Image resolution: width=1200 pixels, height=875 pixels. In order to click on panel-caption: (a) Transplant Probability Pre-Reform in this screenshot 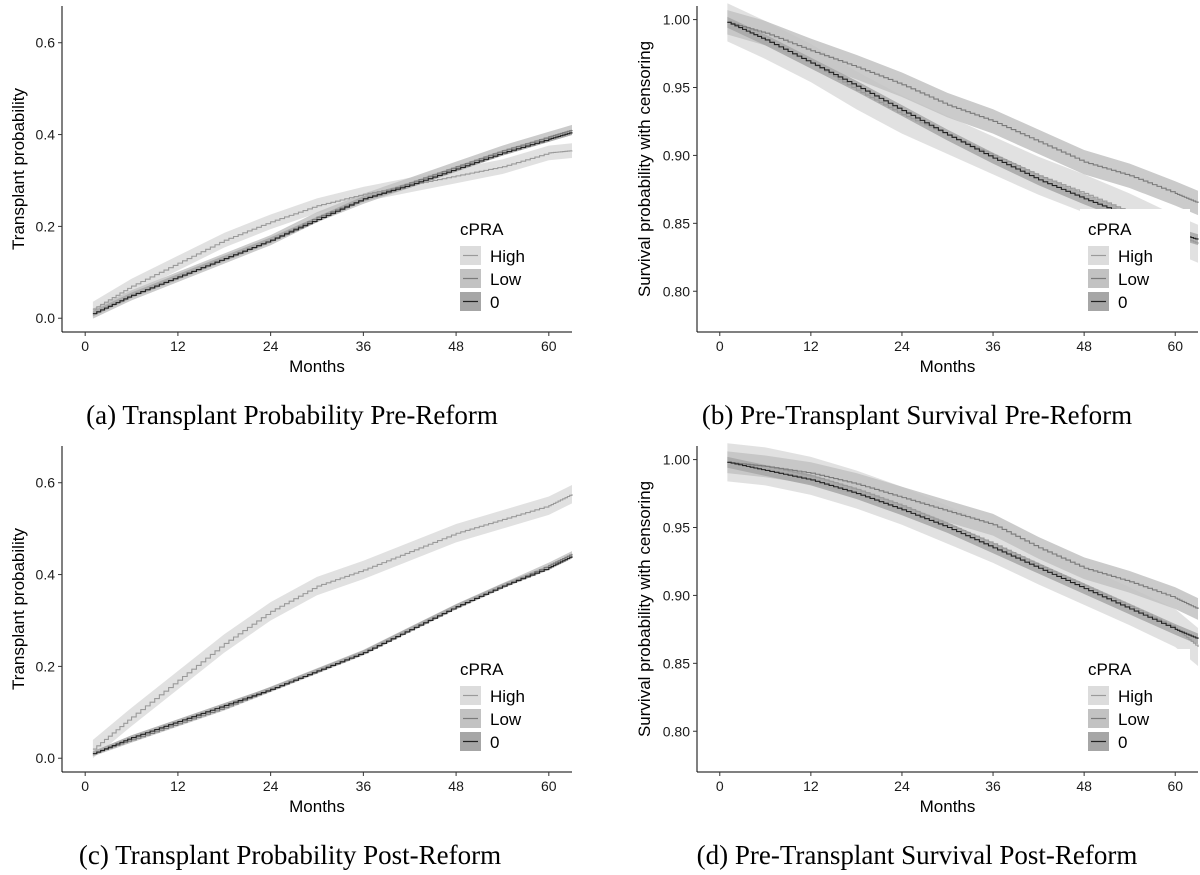, I will do `click(292, 415)`.